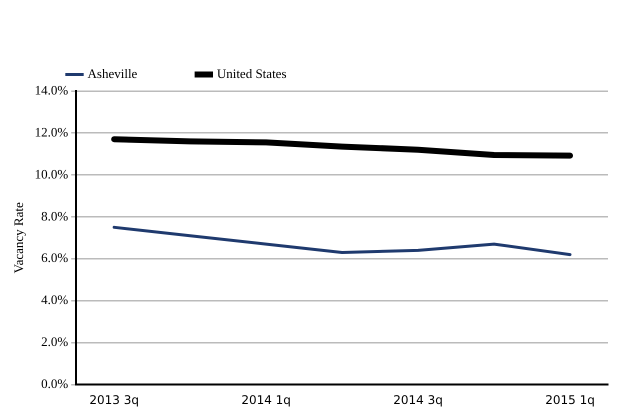  I want to click on y-tick-label: 0.0%, so click(54, 384).